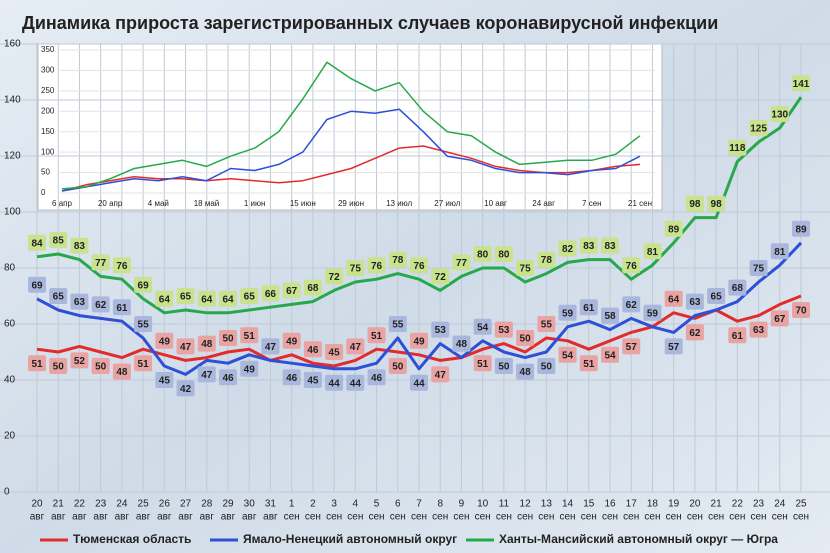  Describe the element at coordinates (292, 378) in the screenshot. I see `data-label: 46` at that location.